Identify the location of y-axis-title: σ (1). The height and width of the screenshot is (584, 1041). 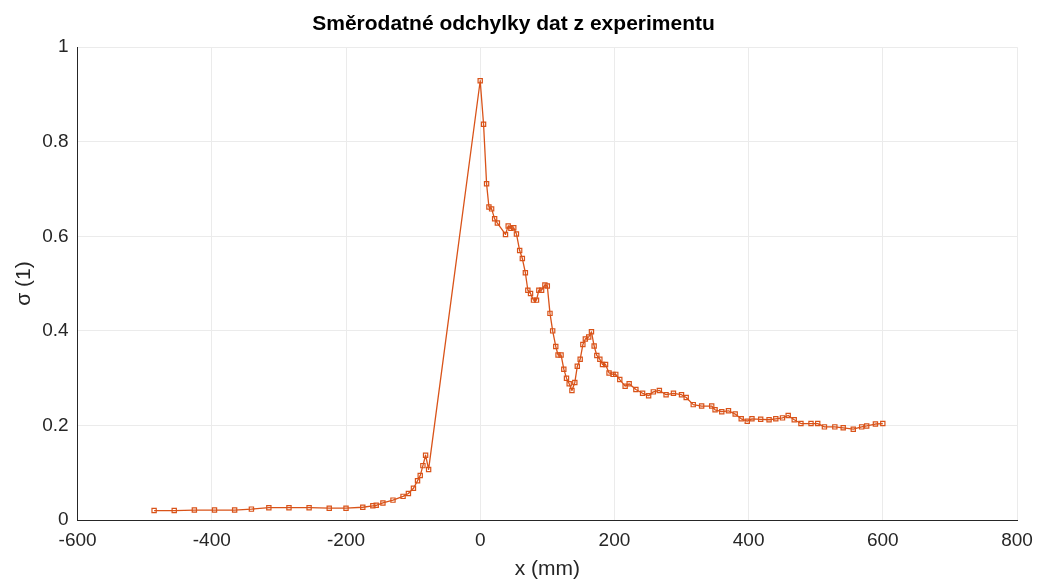
(23, 283).